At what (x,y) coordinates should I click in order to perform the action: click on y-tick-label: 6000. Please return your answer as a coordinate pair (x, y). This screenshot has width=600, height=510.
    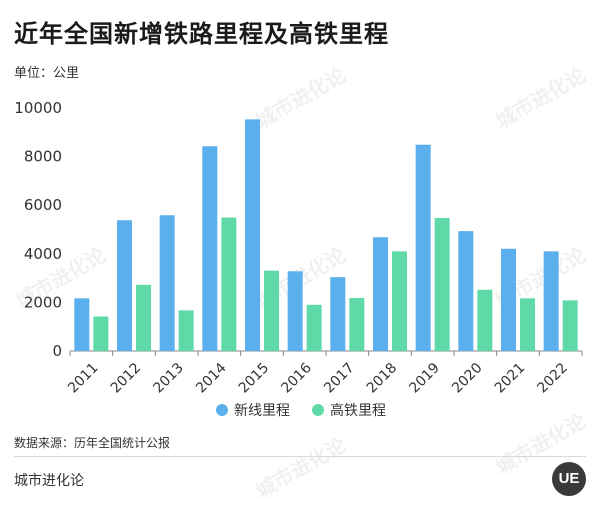
    Looking at the image, I should click on (43, 205).